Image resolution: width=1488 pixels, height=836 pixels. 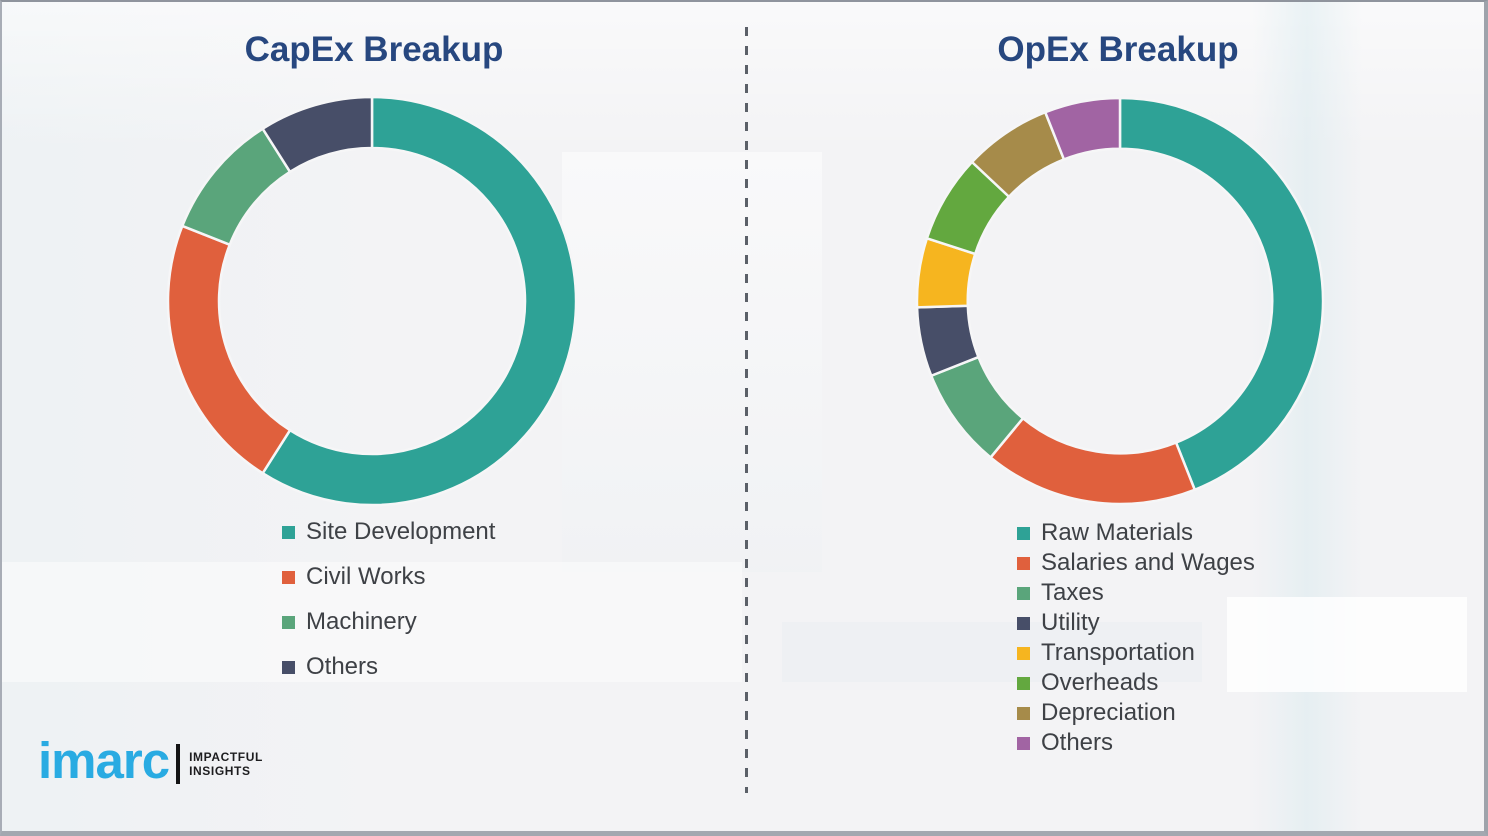 I want to click on legend-item-depreciation: Depreciation, so click(x=1136, y=713).